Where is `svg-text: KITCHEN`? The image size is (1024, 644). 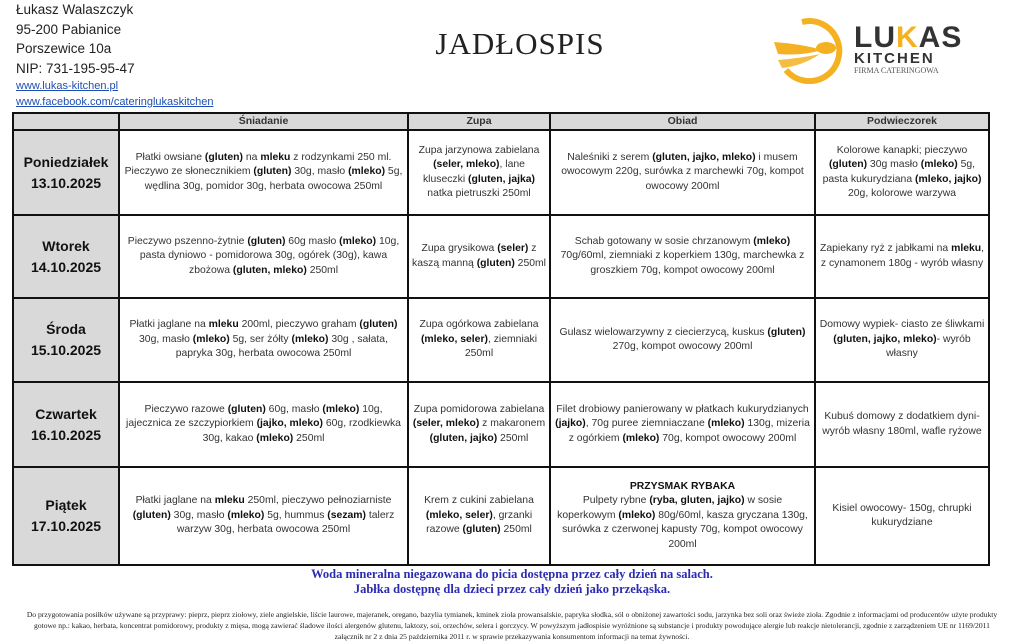 svg-text: KITCHEN is located at coordinates (894, 58).